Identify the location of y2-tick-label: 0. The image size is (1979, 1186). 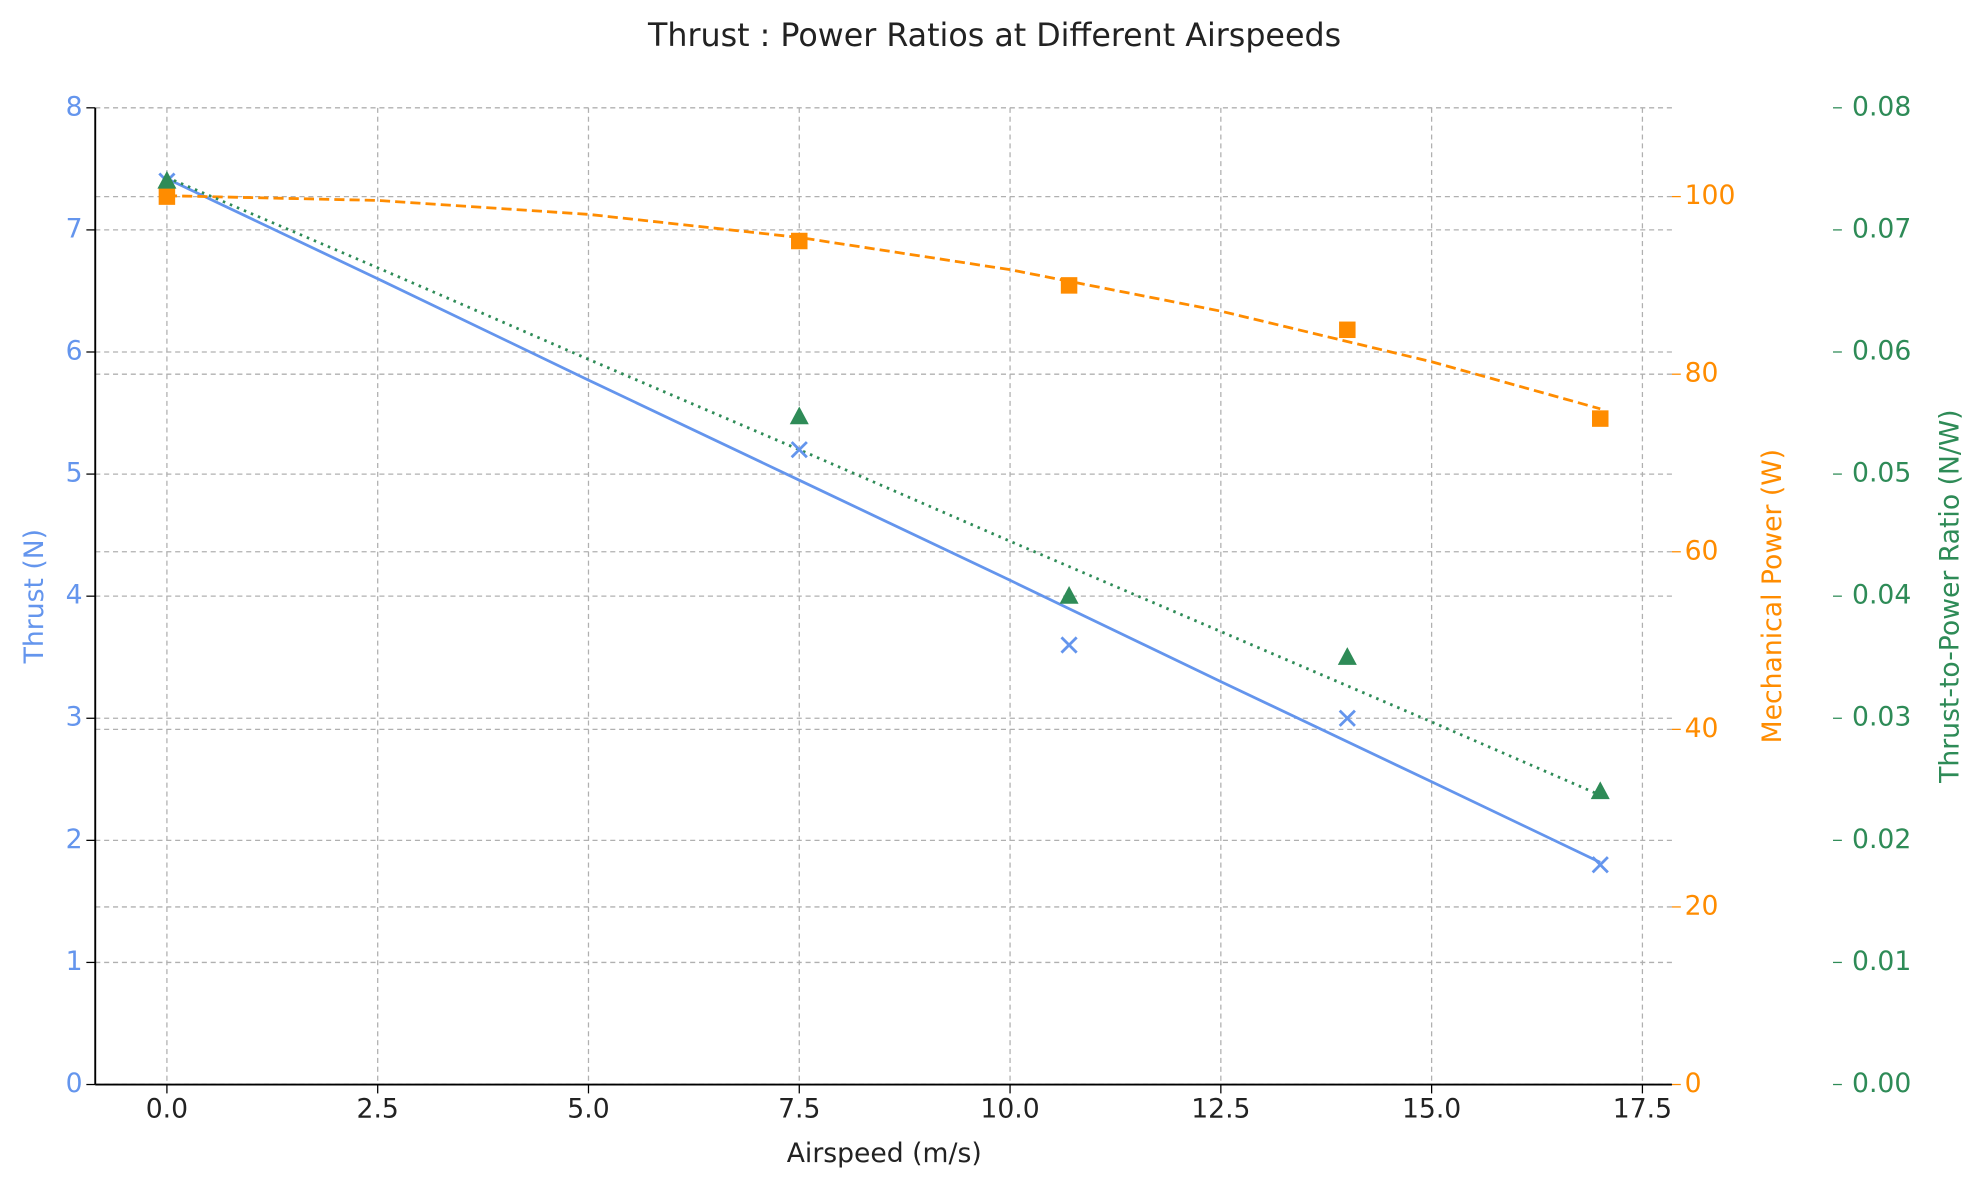
(1693, 1083).